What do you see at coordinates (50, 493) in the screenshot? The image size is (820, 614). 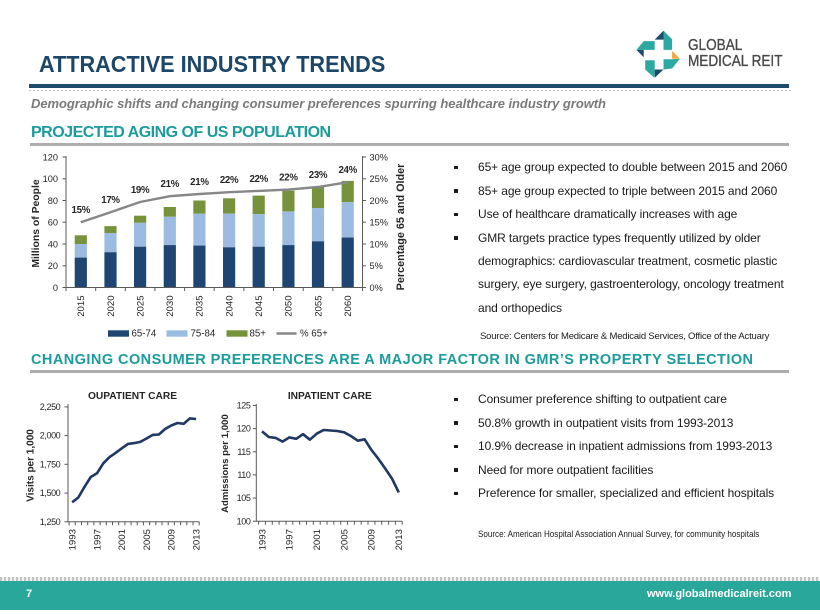 I see `svg-text: 1,500` at bounding box center [50, 493].